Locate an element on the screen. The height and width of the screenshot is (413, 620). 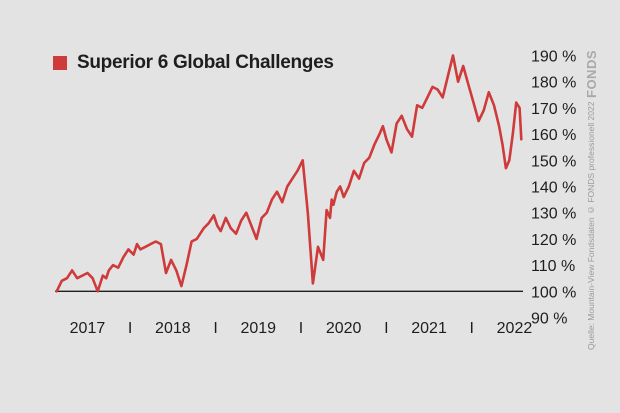
y-tick-label: 140 % is located at coordinates (553, 188).